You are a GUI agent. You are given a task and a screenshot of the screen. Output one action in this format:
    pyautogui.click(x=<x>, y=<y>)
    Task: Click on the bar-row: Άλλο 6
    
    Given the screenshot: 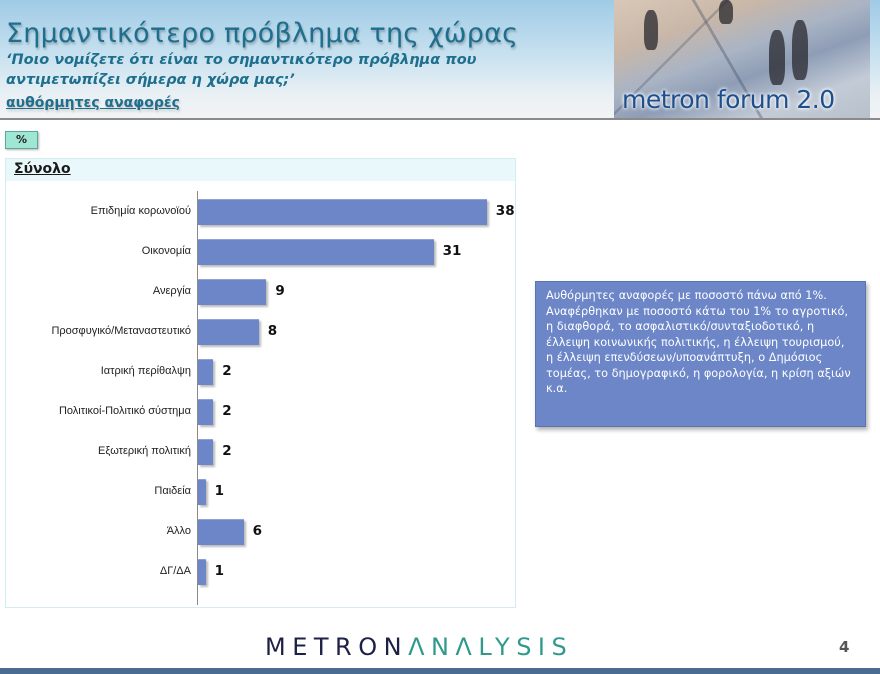 What is the action you would take?
    pyautogui.click(x=261, y=532)
    